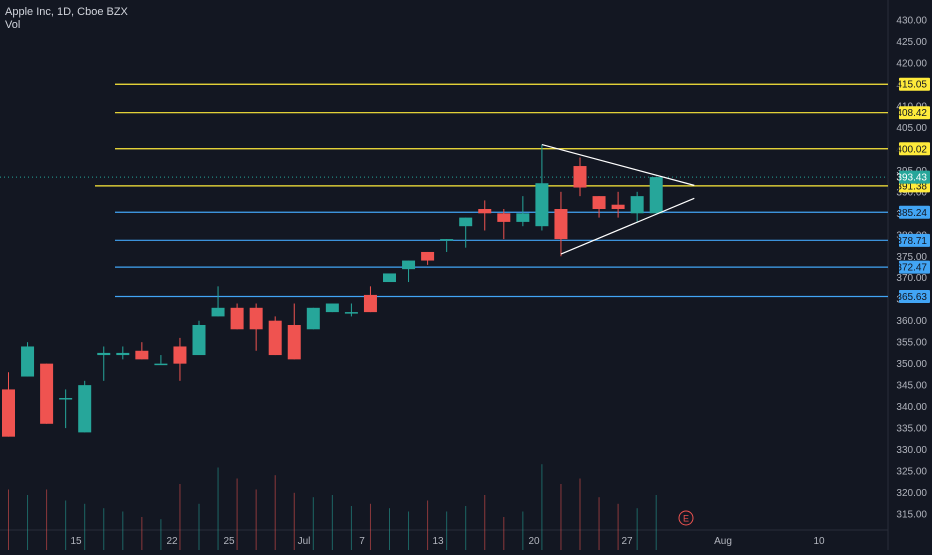 The image size is (932, 555). I want to click on chart-legend: Apple Inc, 1D, Cboe BZX Vol, so click(66, 19).